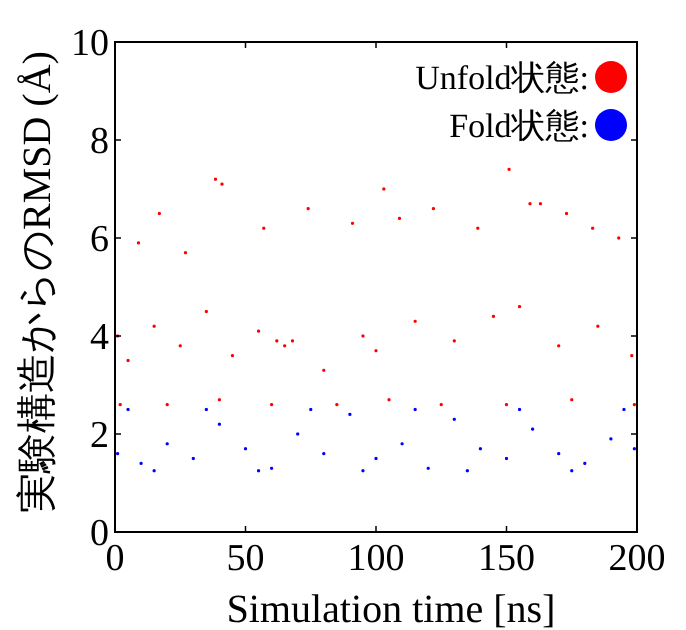 The height and width of the screenshot is (630, 686). Describe the element at coordinates (637, 558) in the screenshot. I see `x-tick-label: 200` at that location.